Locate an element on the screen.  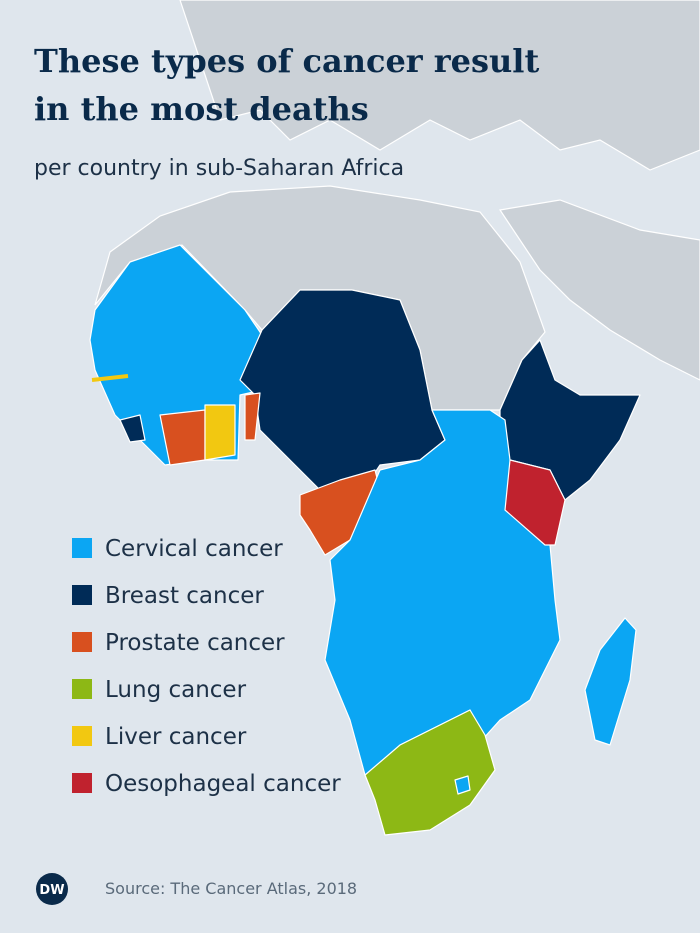
legend-label: Oesophageal cancer is located at coordinates (223, 784).